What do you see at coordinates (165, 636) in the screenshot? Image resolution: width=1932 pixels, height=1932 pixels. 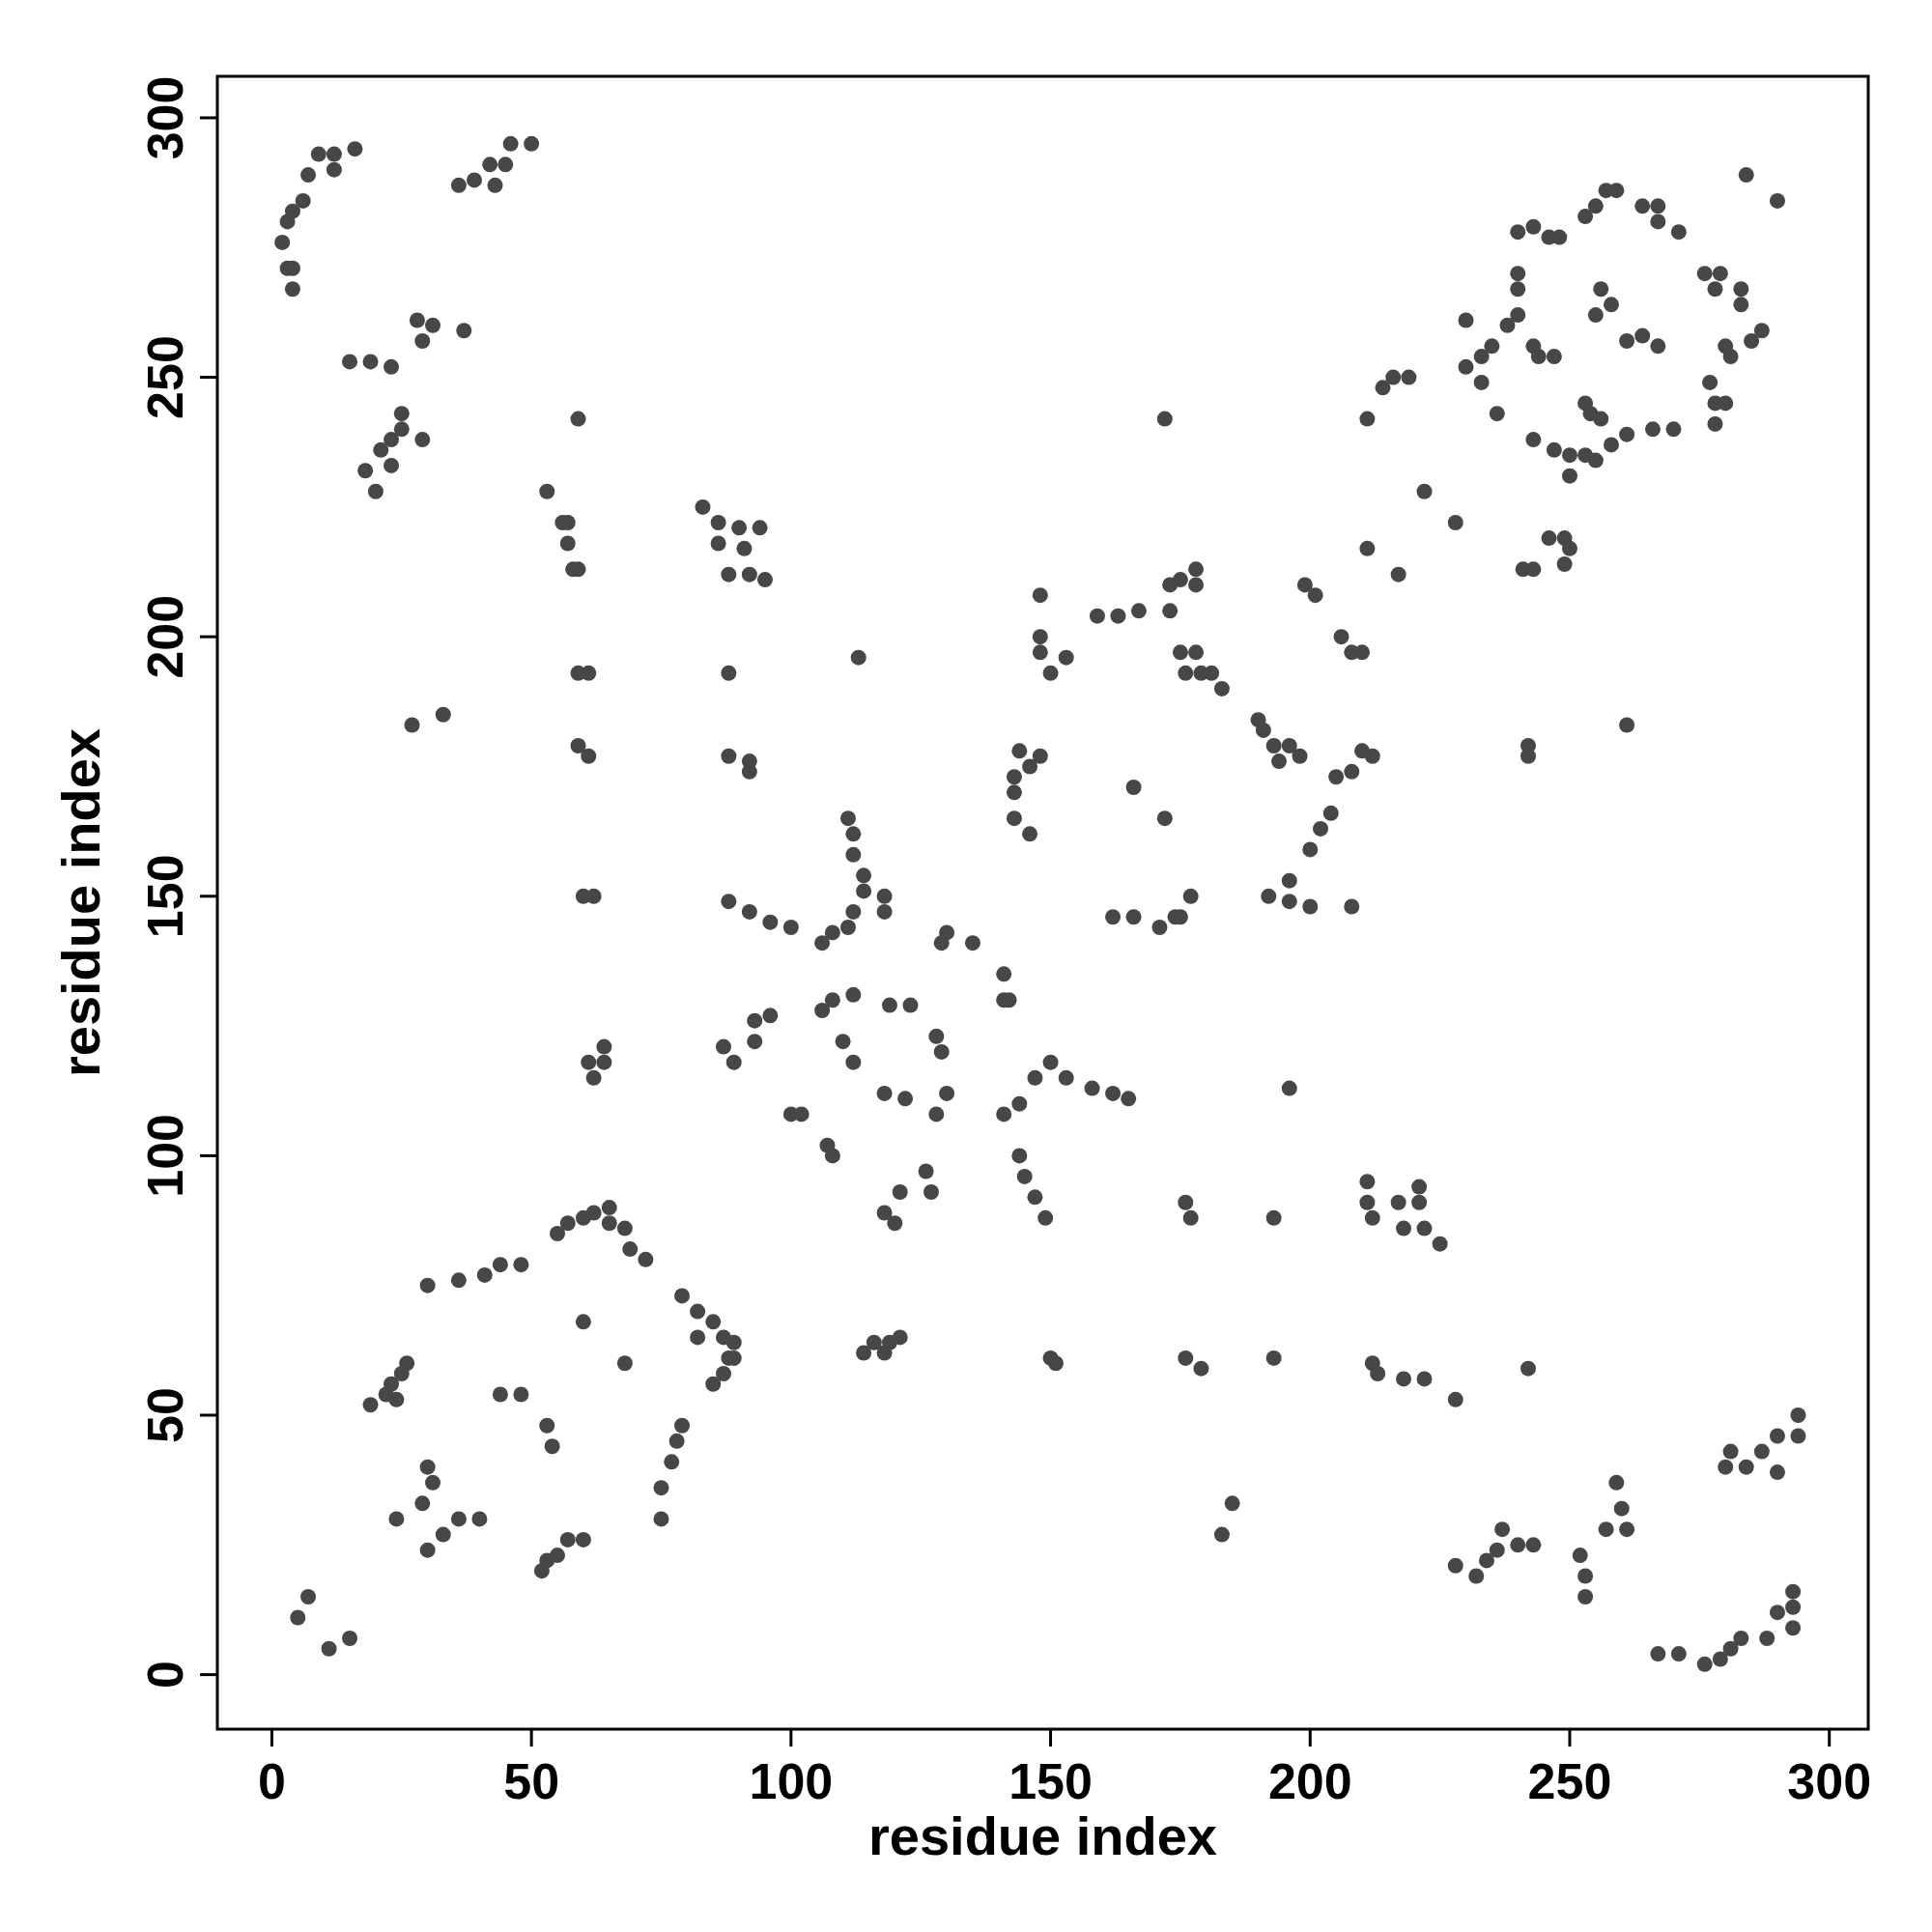 I see `y-tick-label: 200` at bounding box center [165, 636].